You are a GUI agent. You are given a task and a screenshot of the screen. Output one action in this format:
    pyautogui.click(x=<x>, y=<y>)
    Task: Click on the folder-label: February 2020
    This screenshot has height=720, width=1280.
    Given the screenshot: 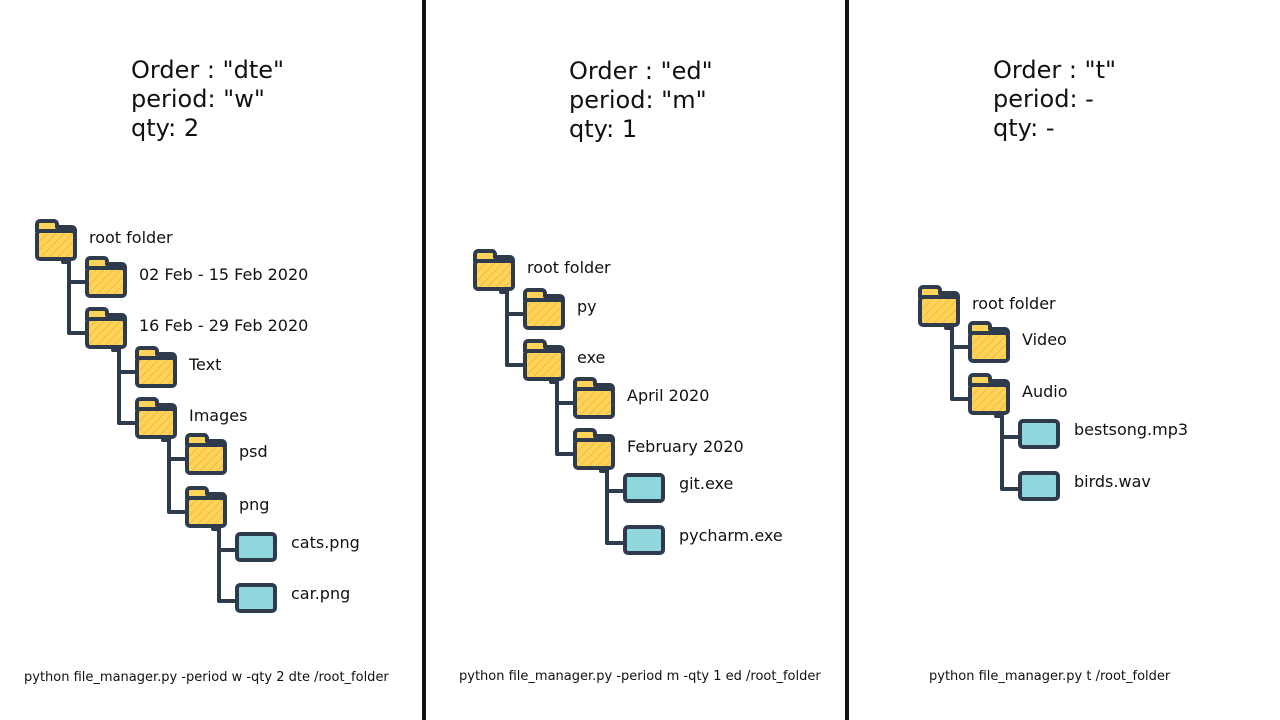 What is the action you would take?
    pyautogui.click(x=685, y=446)
    